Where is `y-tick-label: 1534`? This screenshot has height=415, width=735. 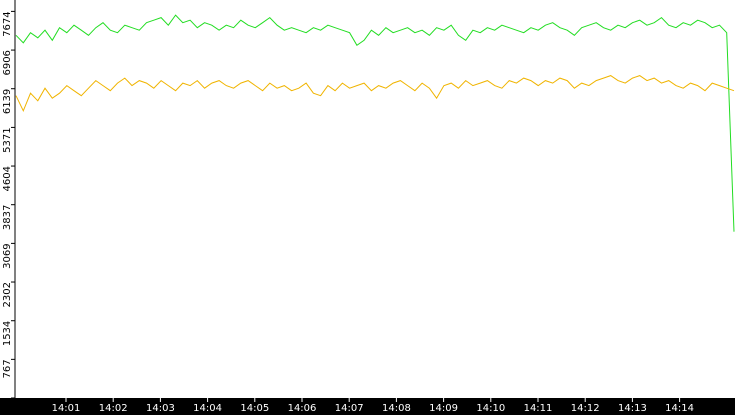
y-tick-label: 1534 is located at coordinates (7, 333).